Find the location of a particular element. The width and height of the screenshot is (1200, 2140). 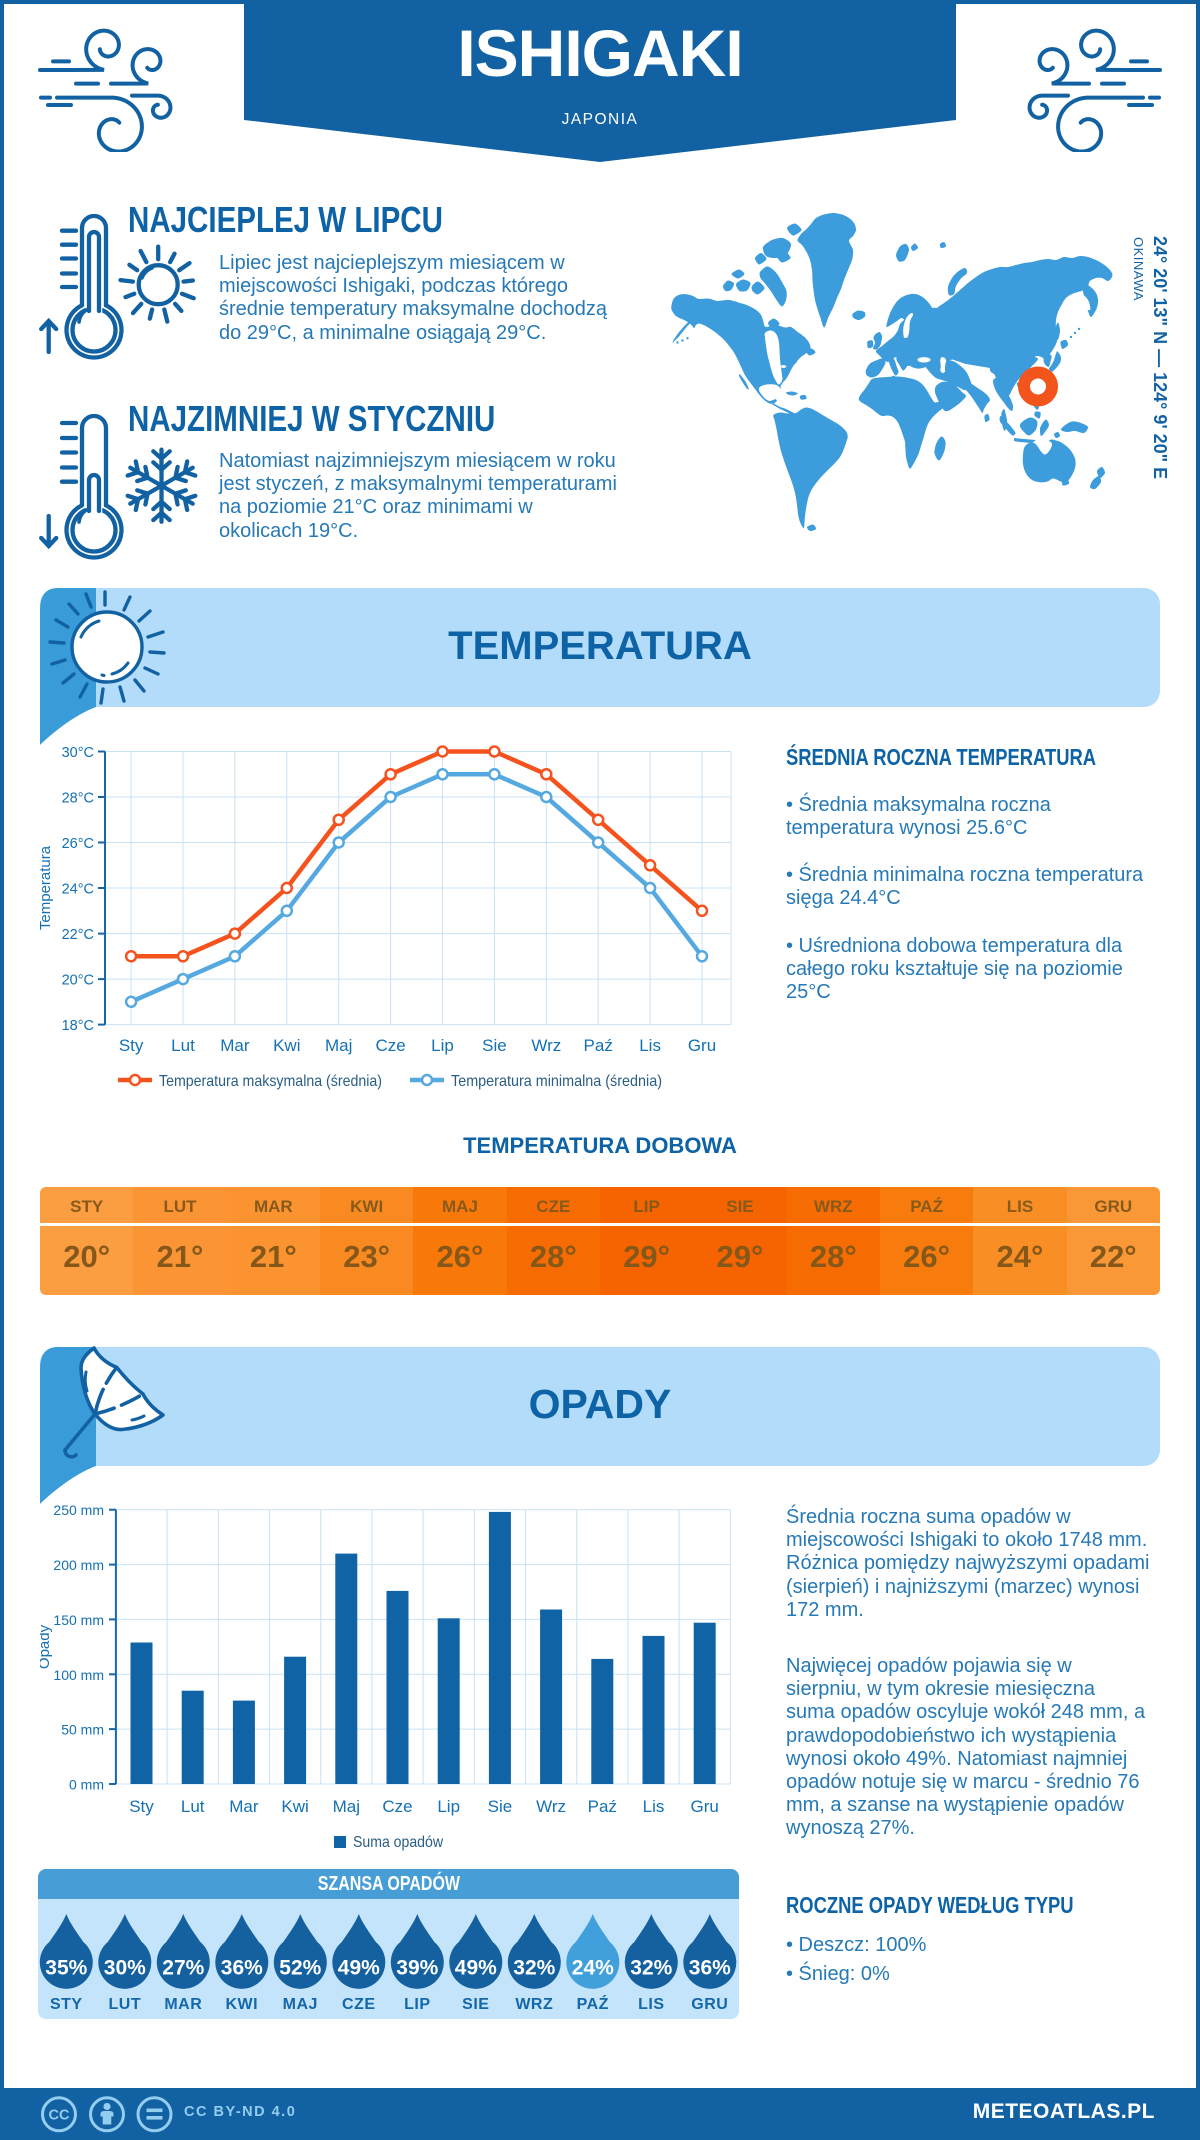

svg-text: 35% is located at coordinates (66, 1968).